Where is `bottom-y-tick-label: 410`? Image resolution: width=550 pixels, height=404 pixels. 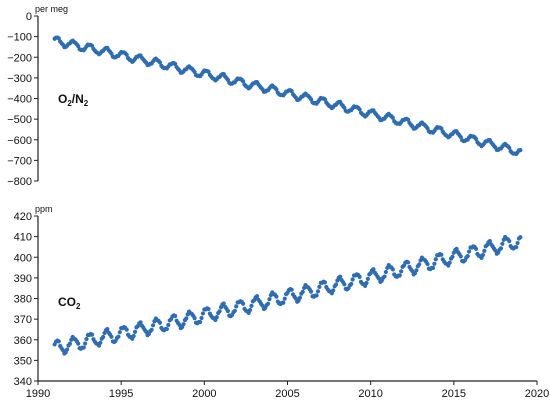
bottom-y-tick-label: 410 is located at coordinates (23, 238).